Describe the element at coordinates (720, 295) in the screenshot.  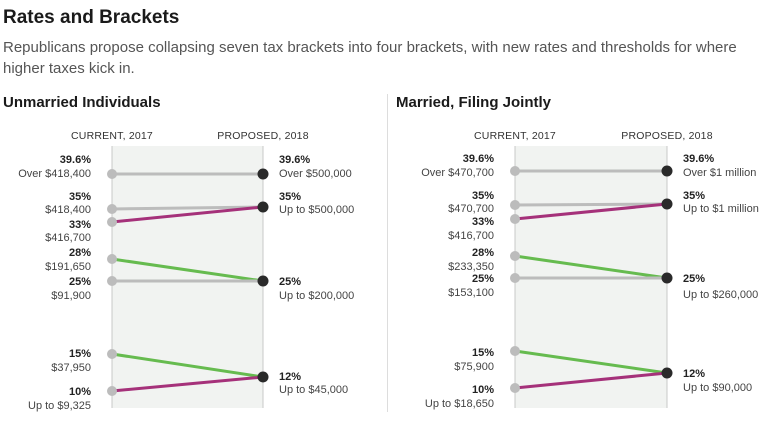
I see `proposed-threshold-label: Up to $260,000` at that location.